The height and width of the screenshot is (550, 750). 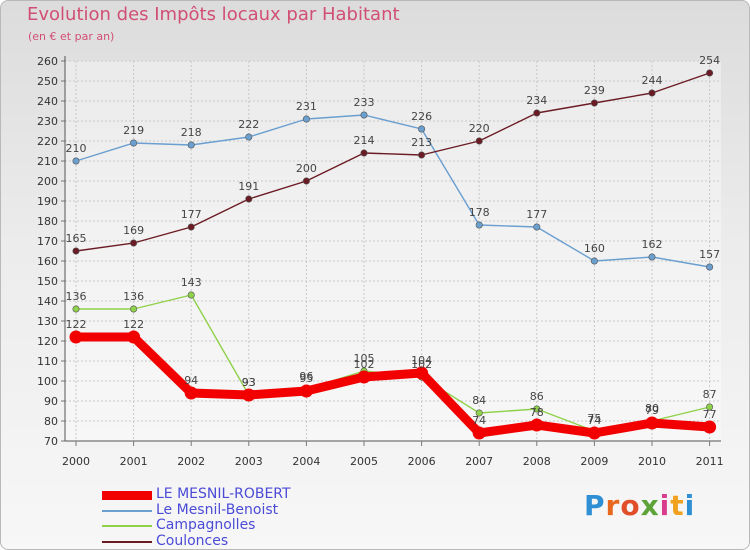 I want to click on data-label-coulonces: 213, so click(x=421, y=142).